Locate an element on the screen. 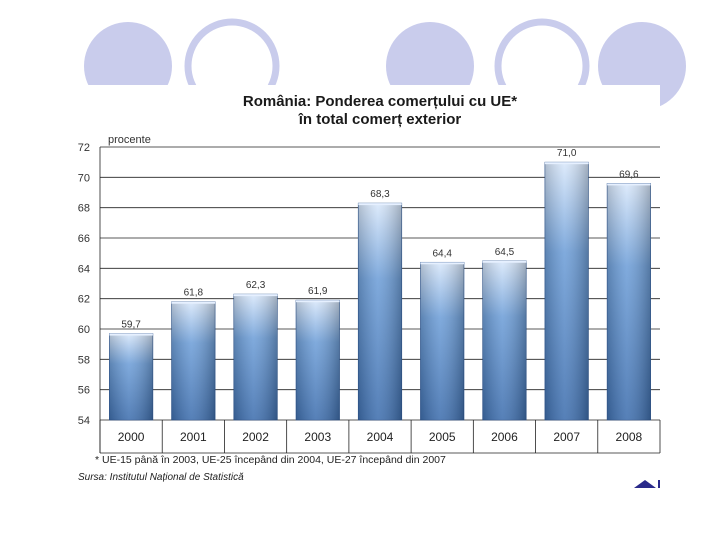 This screenshot has width=720, height=540. value-label: 62,3 is located at coordinates (256, 285).